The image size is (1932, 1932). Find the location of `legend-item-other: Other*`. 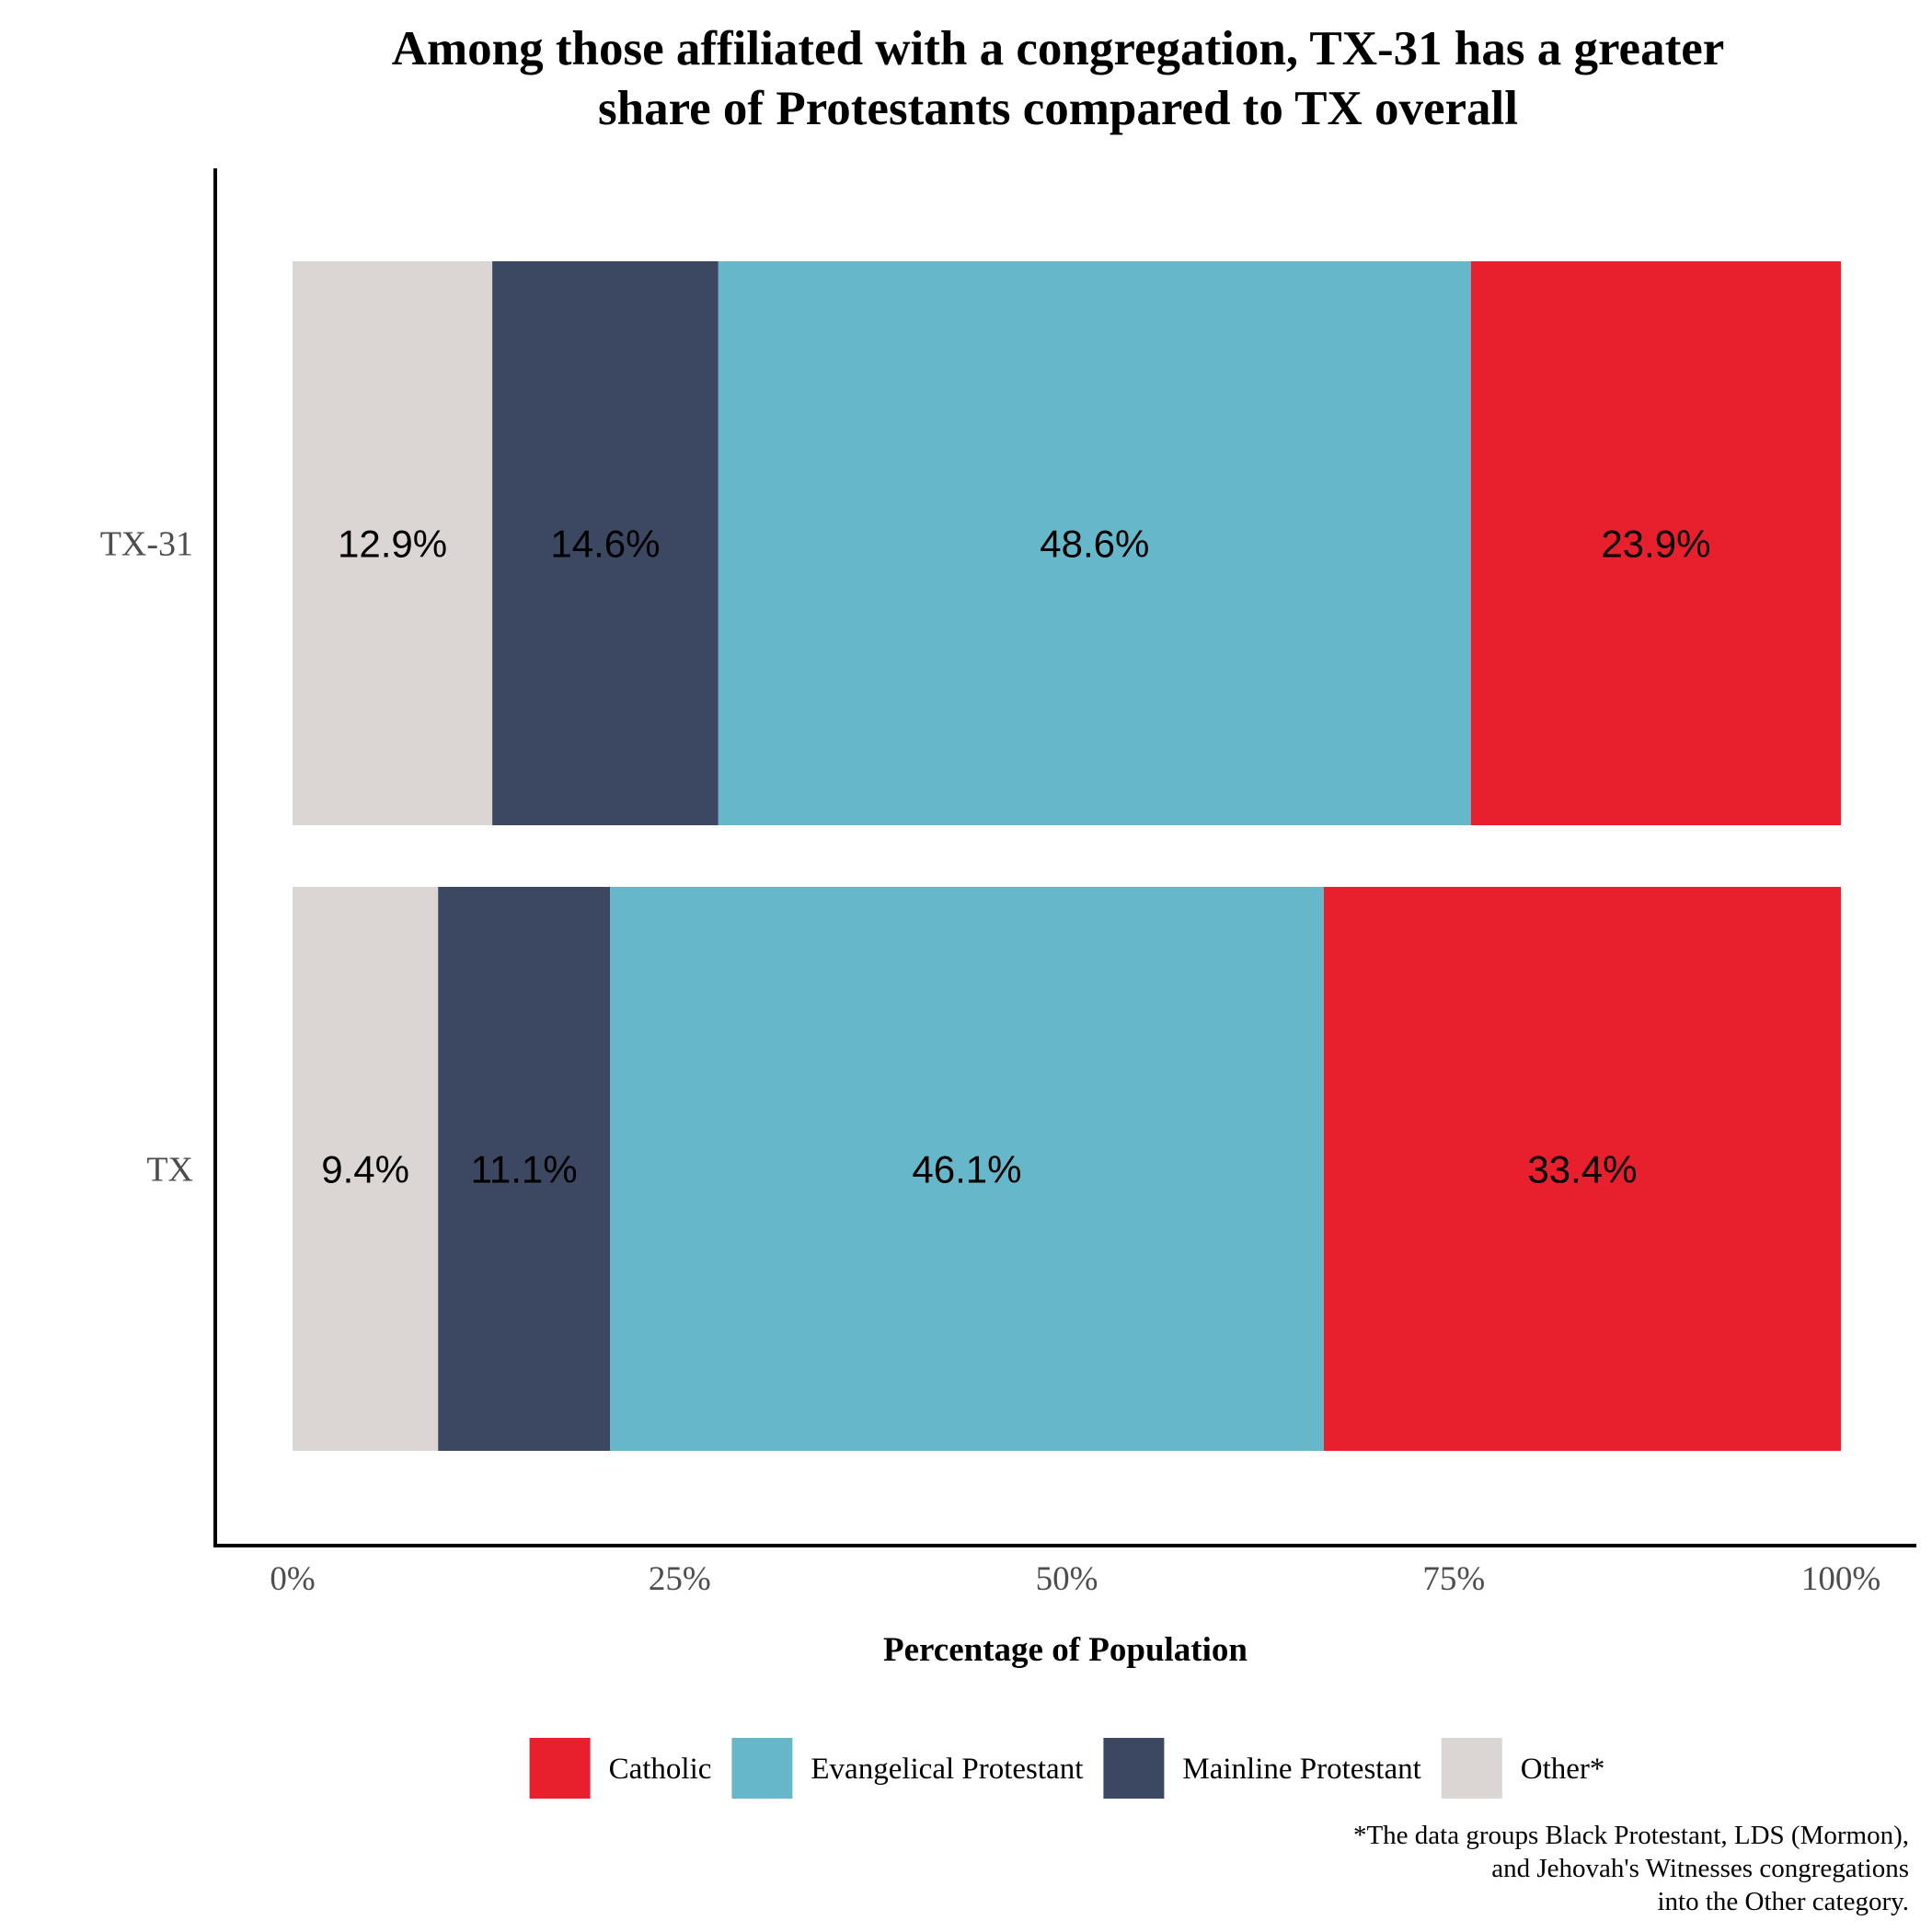

legend-item-other: Other* is located at coordinates (1523, 1768).